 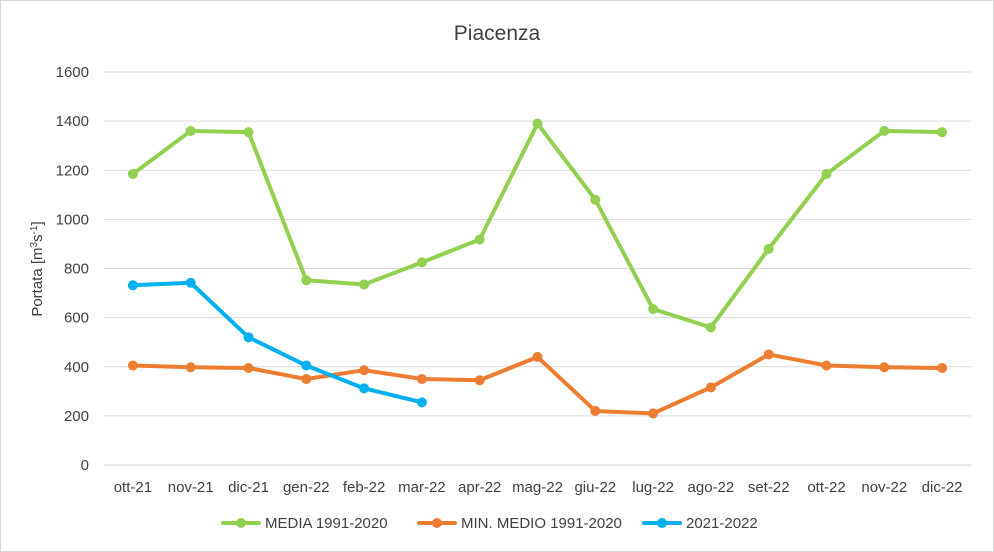 I want to click on y-axis-ticks: 0 200 400 600 800 1000 1200 1400 1600, so click(x=72, y=269).